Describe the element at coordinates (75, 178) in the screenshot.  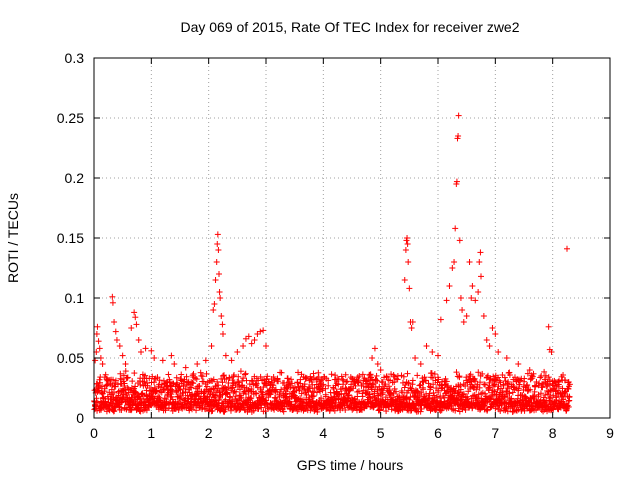
I see `y-tick-label: 0.2` at that location.